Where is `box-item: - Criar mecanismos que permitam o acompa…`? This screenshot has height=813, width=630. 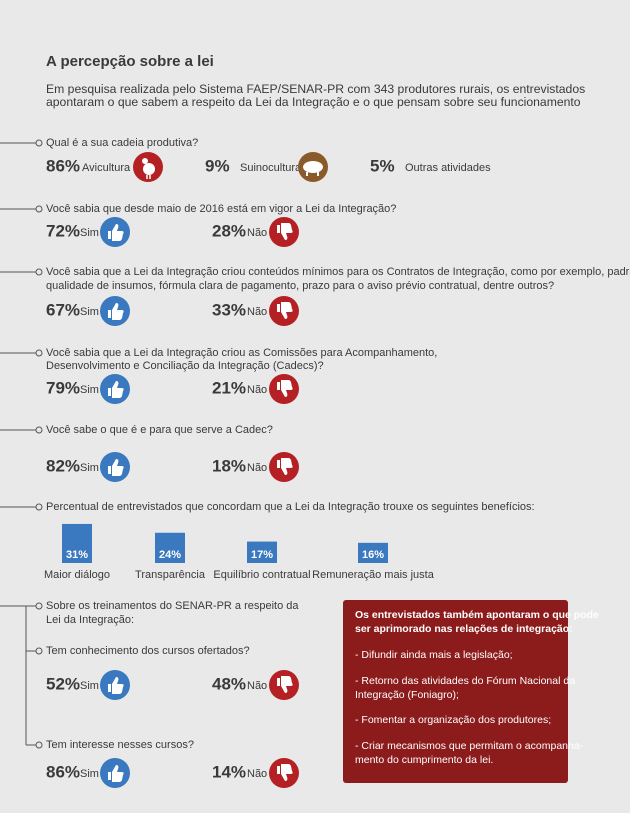
box-item: - Criar mecanismos que permitam o acompa… is located at coordinates (469, 746).